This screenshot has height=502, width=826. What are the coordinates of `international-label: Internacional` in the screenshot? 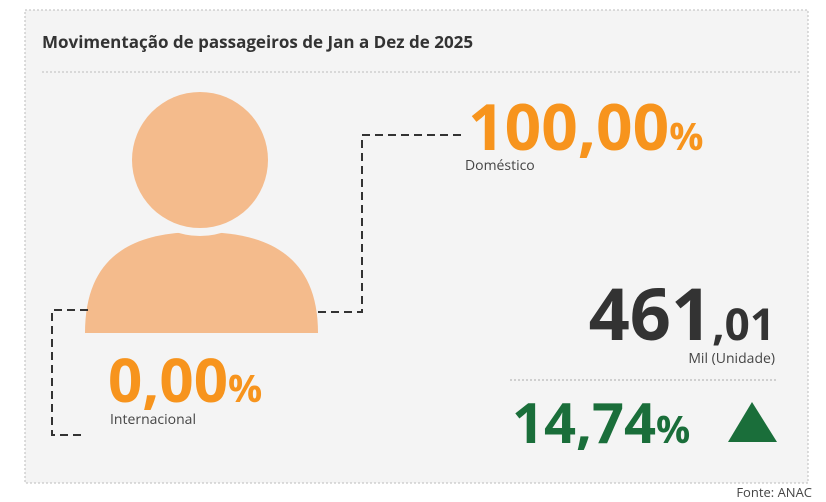 It's located at (153, 419).